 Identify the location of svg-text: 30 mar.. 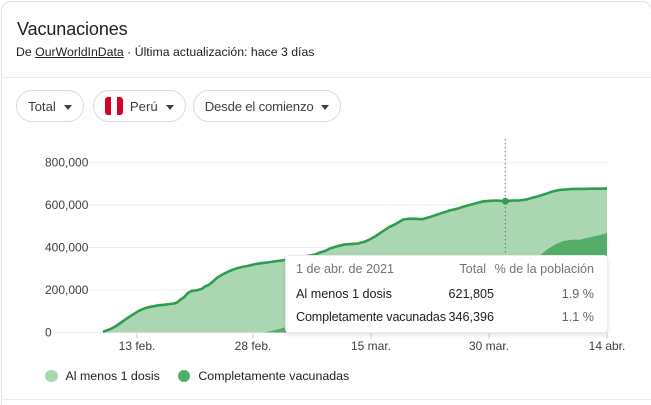
(489, 346).